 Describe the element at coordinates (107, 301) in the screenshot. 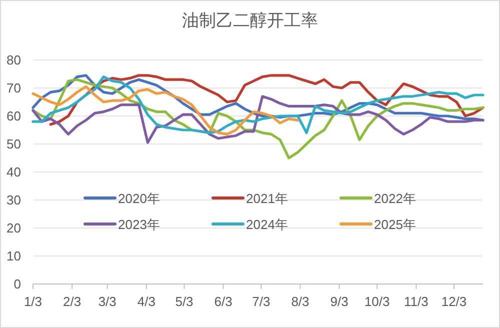

I see `x-tick-label: 3/3` at that location.